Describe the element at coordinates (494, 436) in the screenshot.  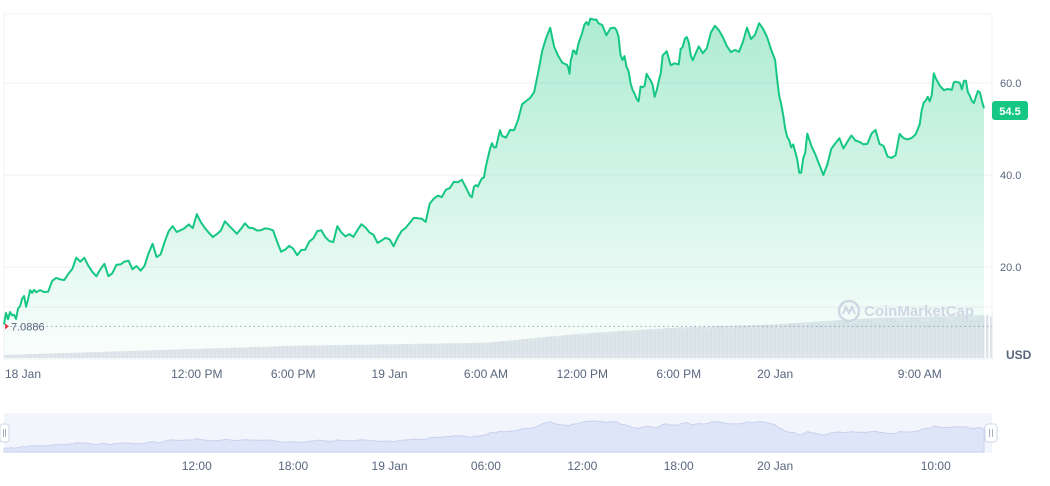
I see `navigator-area` at that location.